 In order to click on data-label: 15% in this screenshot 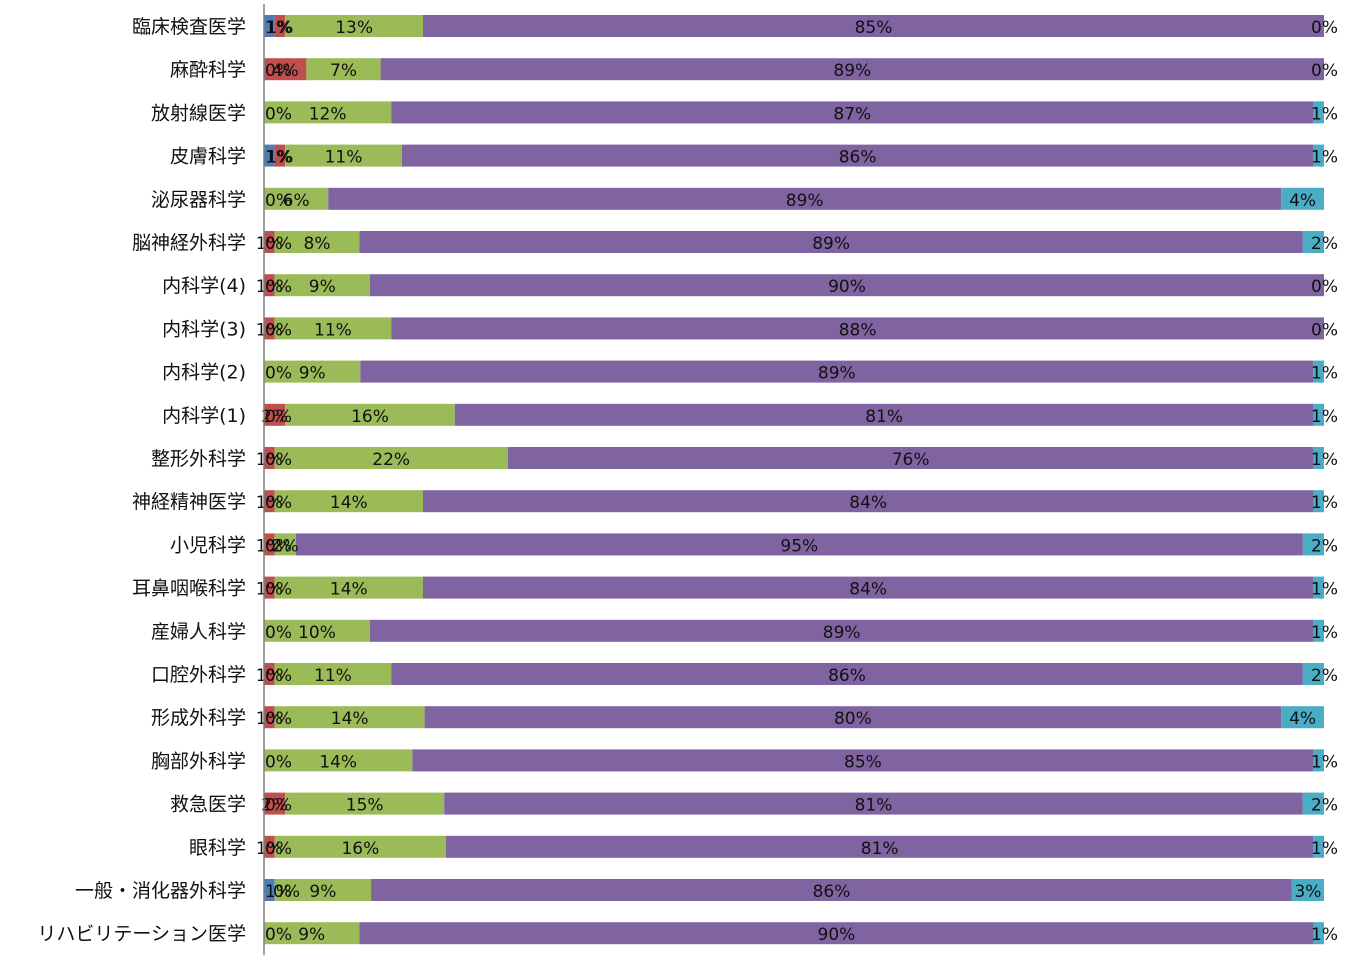, I will do `click(365, 806)`.